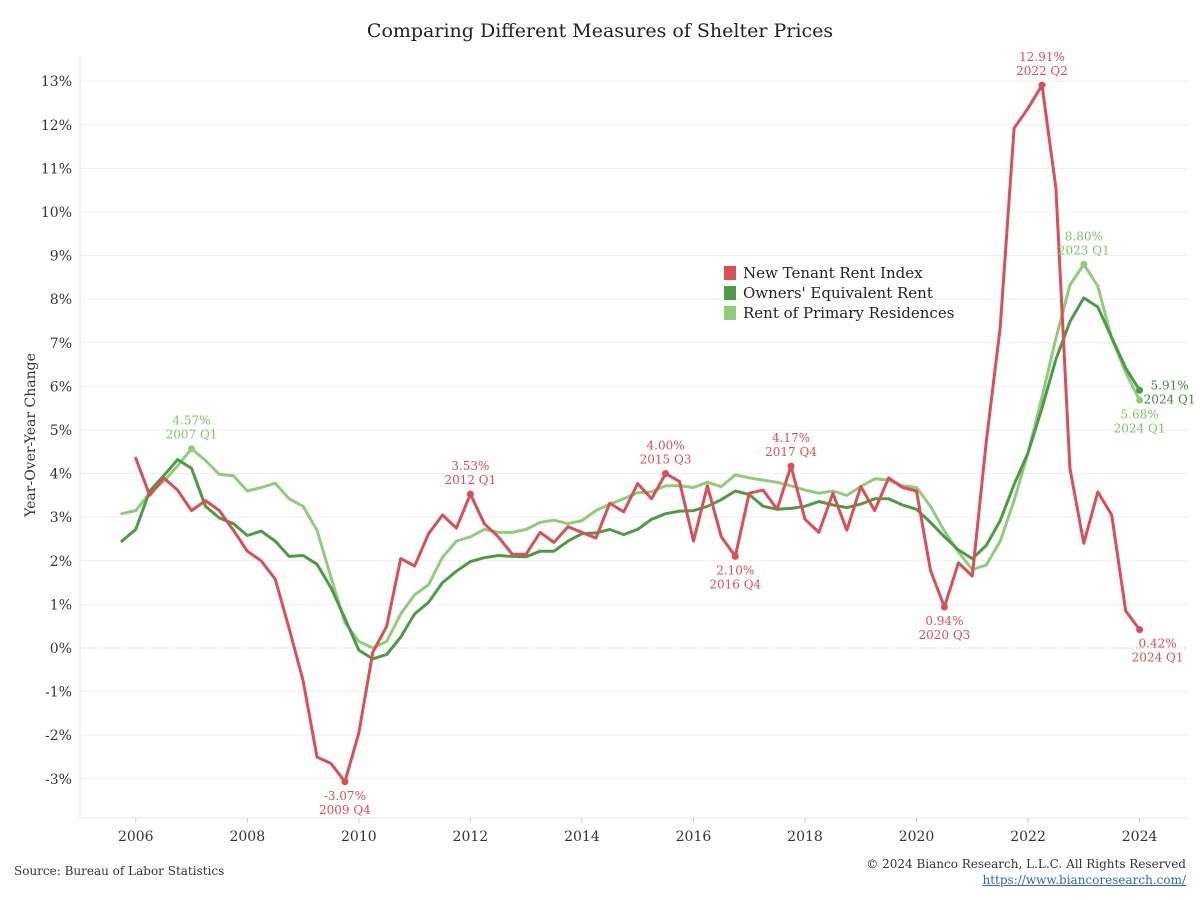  Describe the element at coordinates (735, 570) in the screenshot. I see `annotation-value: 2.10%` at that location.